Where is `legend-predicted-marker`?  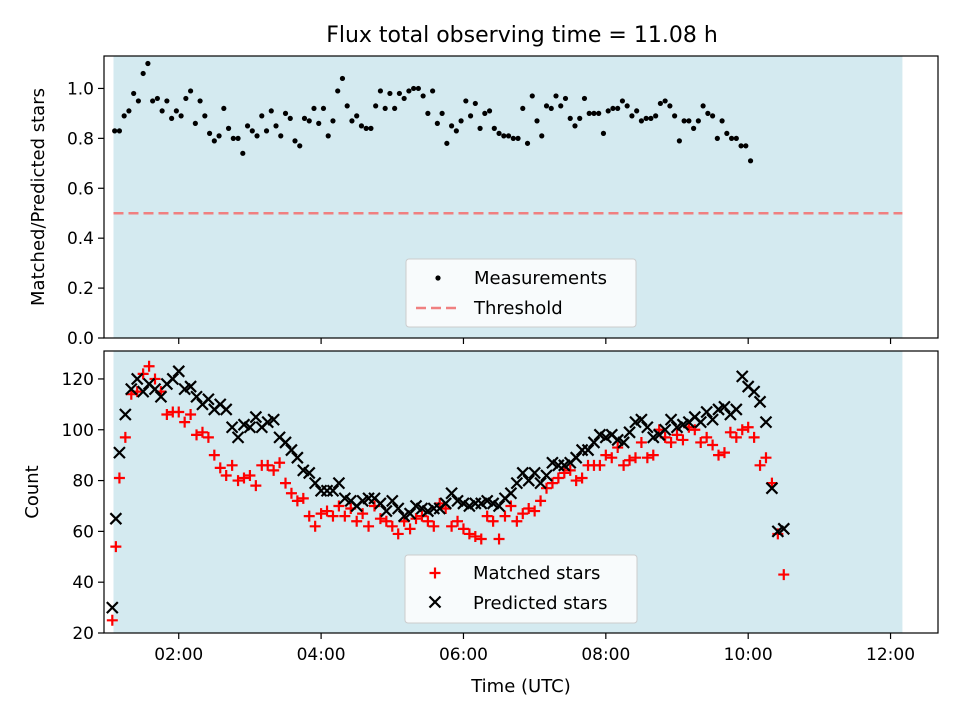 legend-predicted-marker is located at coordinates (435, 602).